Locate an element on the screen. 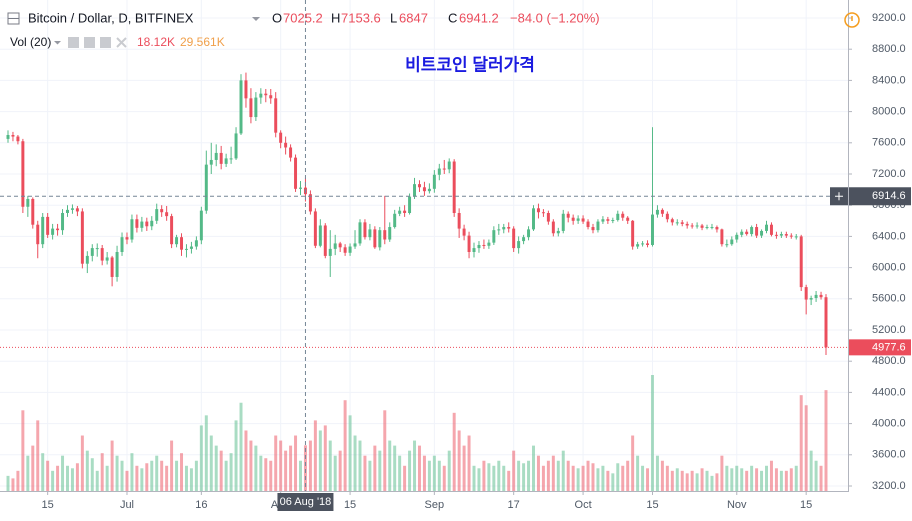 This screenshot has width=912, height=521. settings-icon is located at coordinates (89, 42).